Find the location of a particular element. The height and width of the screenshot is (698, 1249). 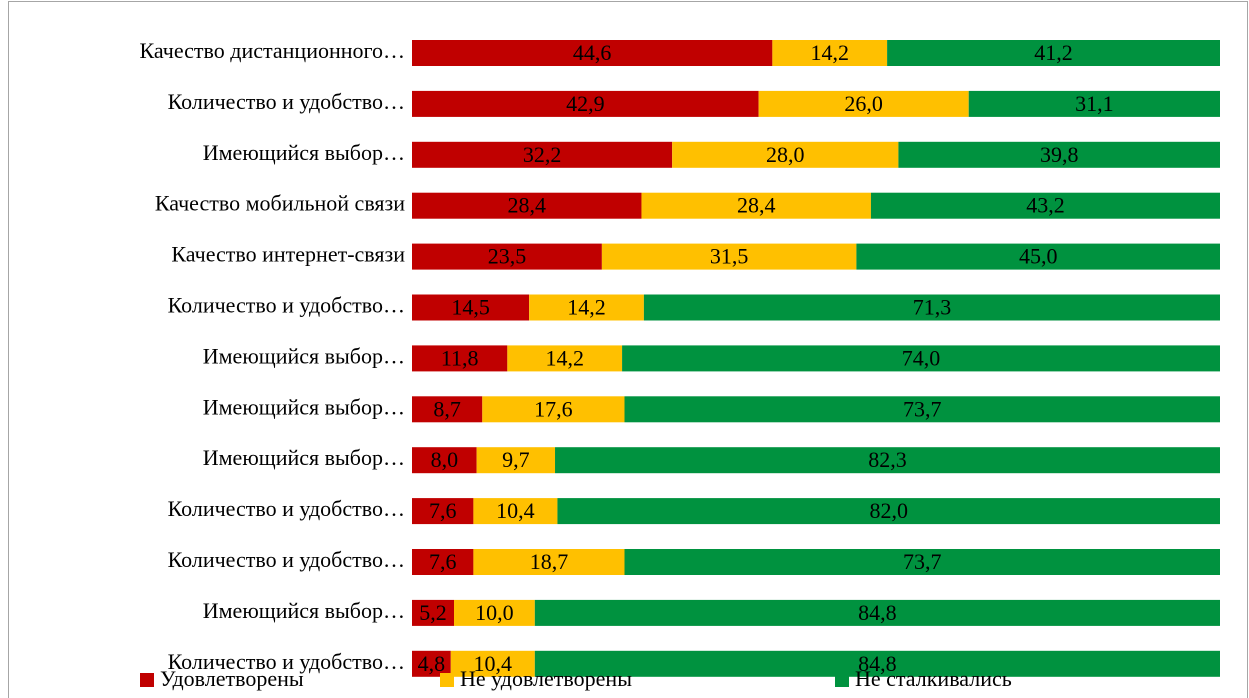

data-label: 5,2 is located at coordinates (433, 612).